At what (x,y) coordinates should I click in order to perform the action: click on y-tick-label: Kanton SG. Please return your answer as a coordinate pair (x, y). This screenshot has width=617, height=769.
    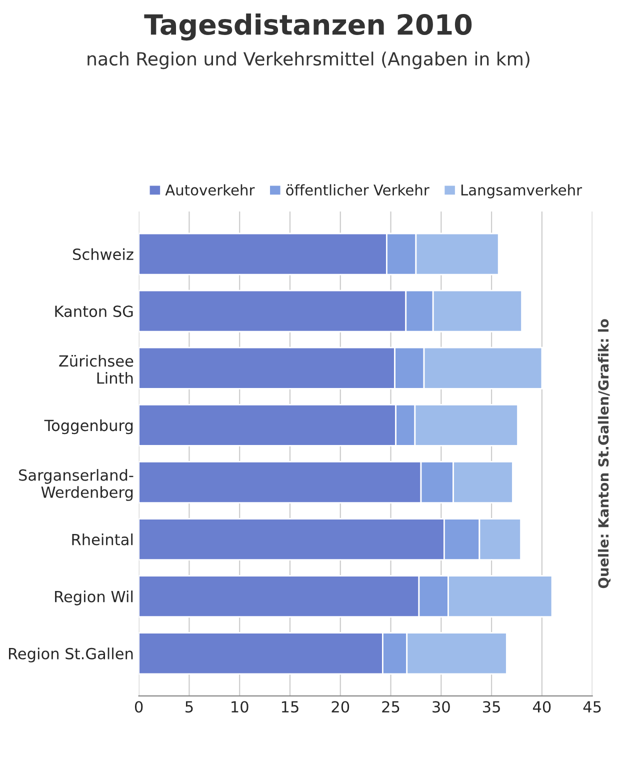
    Looking at the image, I should click on (94, 312).